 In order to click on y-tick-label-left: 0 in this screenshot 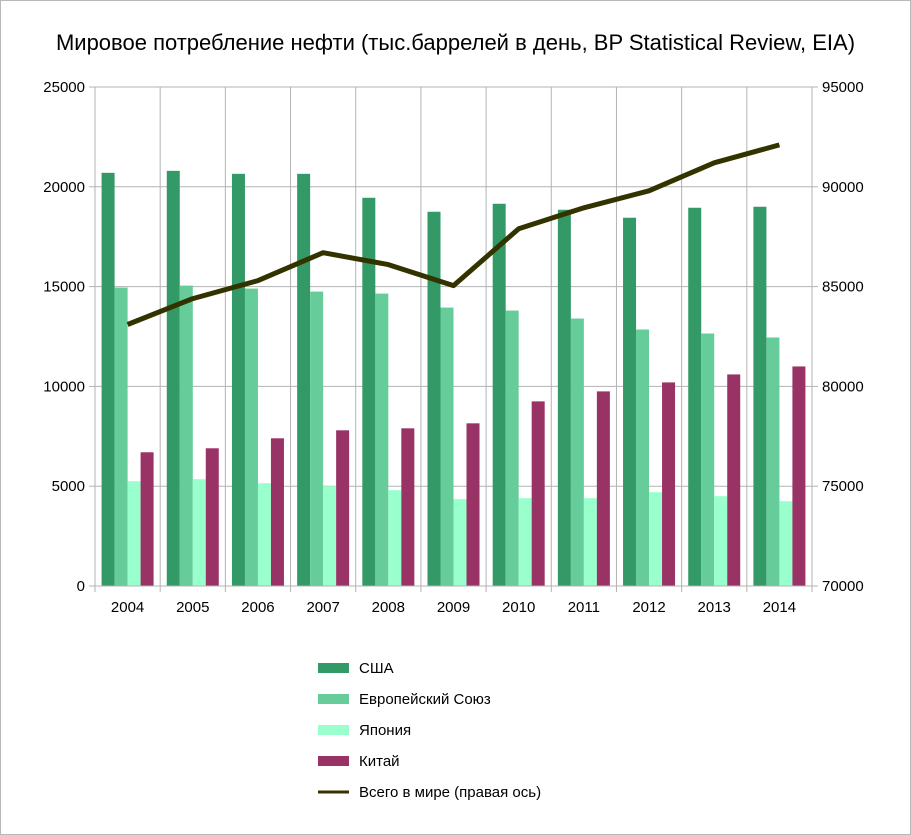, I will do `click(81, 586)`.